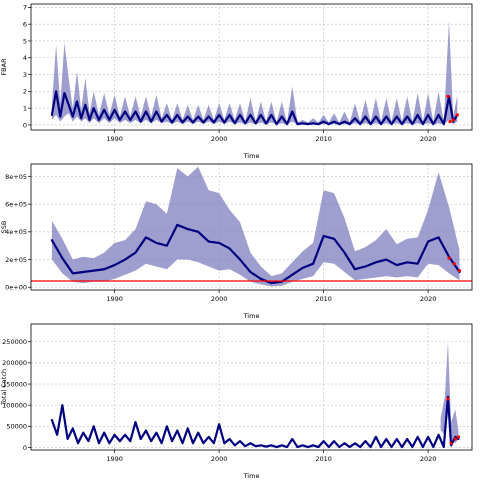 The image size is (480, 480). What do you see at coordinates (25, 125) in the screenshot?
I see `fbar-ytick-label-0: 0` at bounding box center [25, 125].